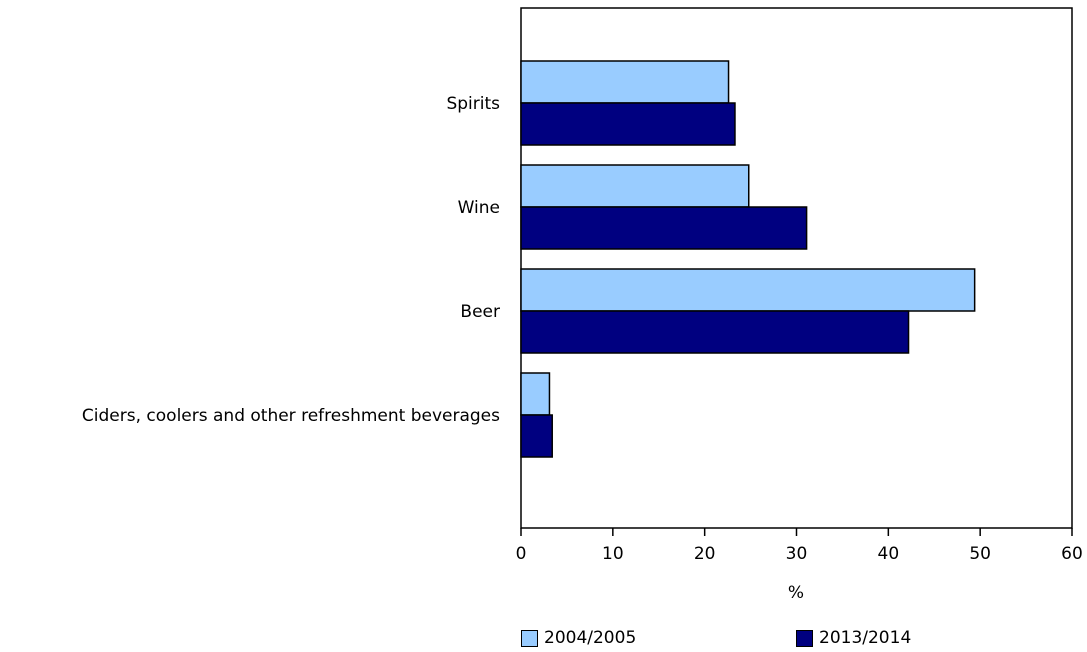  What do you see at coordinates (1072, 554) in the screenshot?
I see `x-tick-label: 60` at bounding box center [1072, 554].